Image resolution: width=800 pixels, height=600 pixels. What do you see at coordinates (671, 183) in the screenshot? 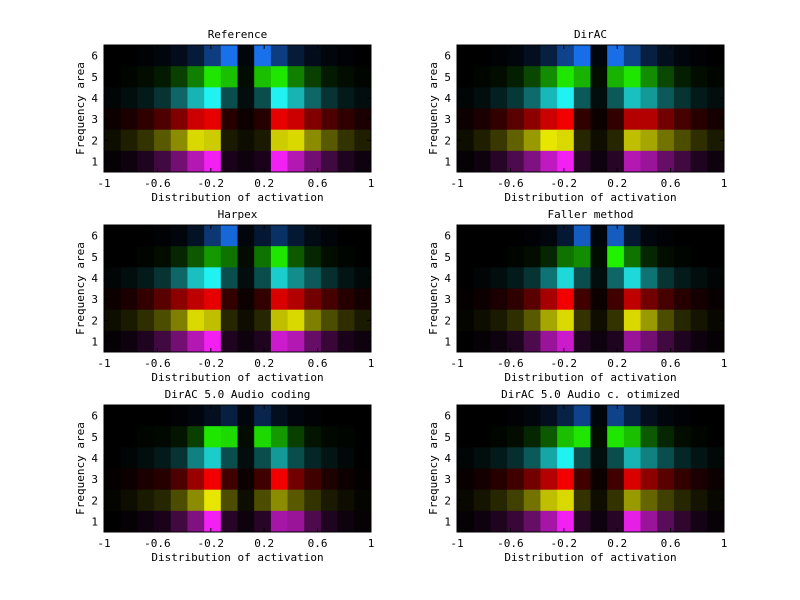
I see `x-tick-label: 0.6` at bounding box center [671, 183].